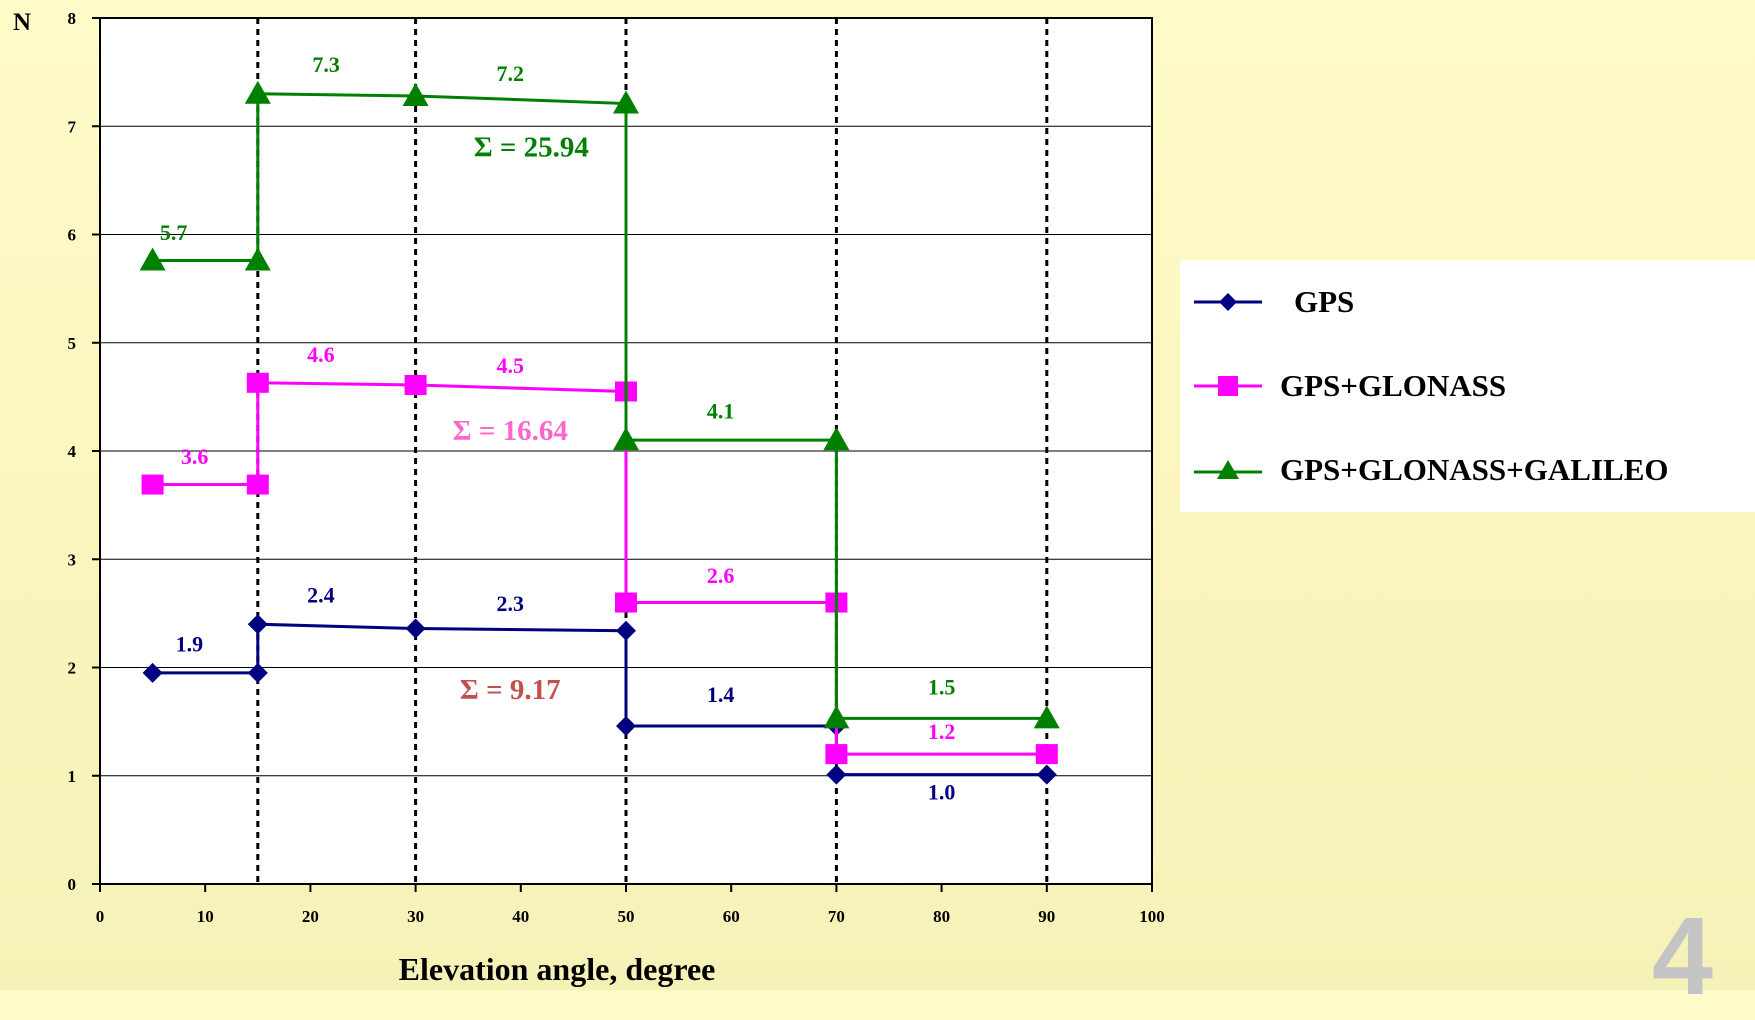 The width and height of the screenshot is (1755, 1020). I want to click on data-label: 1.4, so click(721, 694).